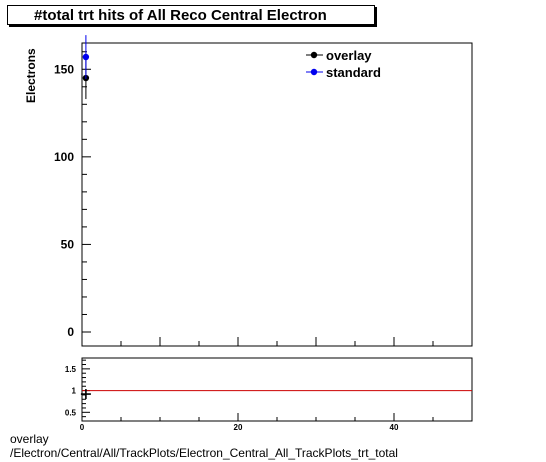 This screenshot has height=462, width=546. I want to click on legend-standard-marker, so click(314, 72).